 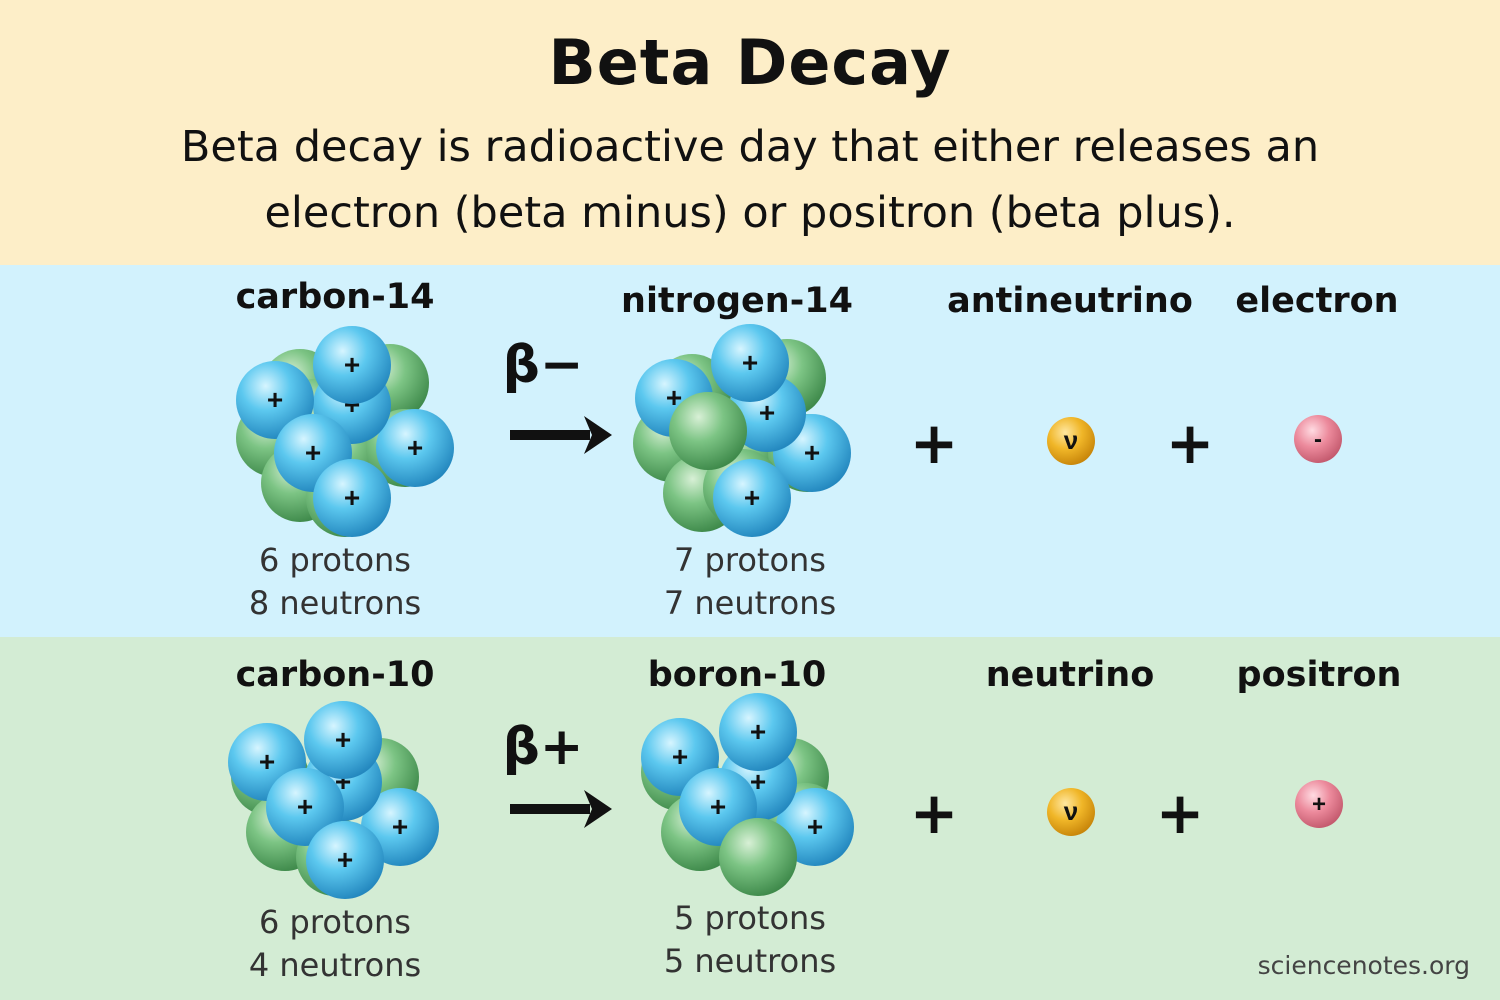 What do you see at coordinates (747, 794) in the screenshot?
I see `boron-10-nucleus: + + + + +` at bounding box center [747, 794].